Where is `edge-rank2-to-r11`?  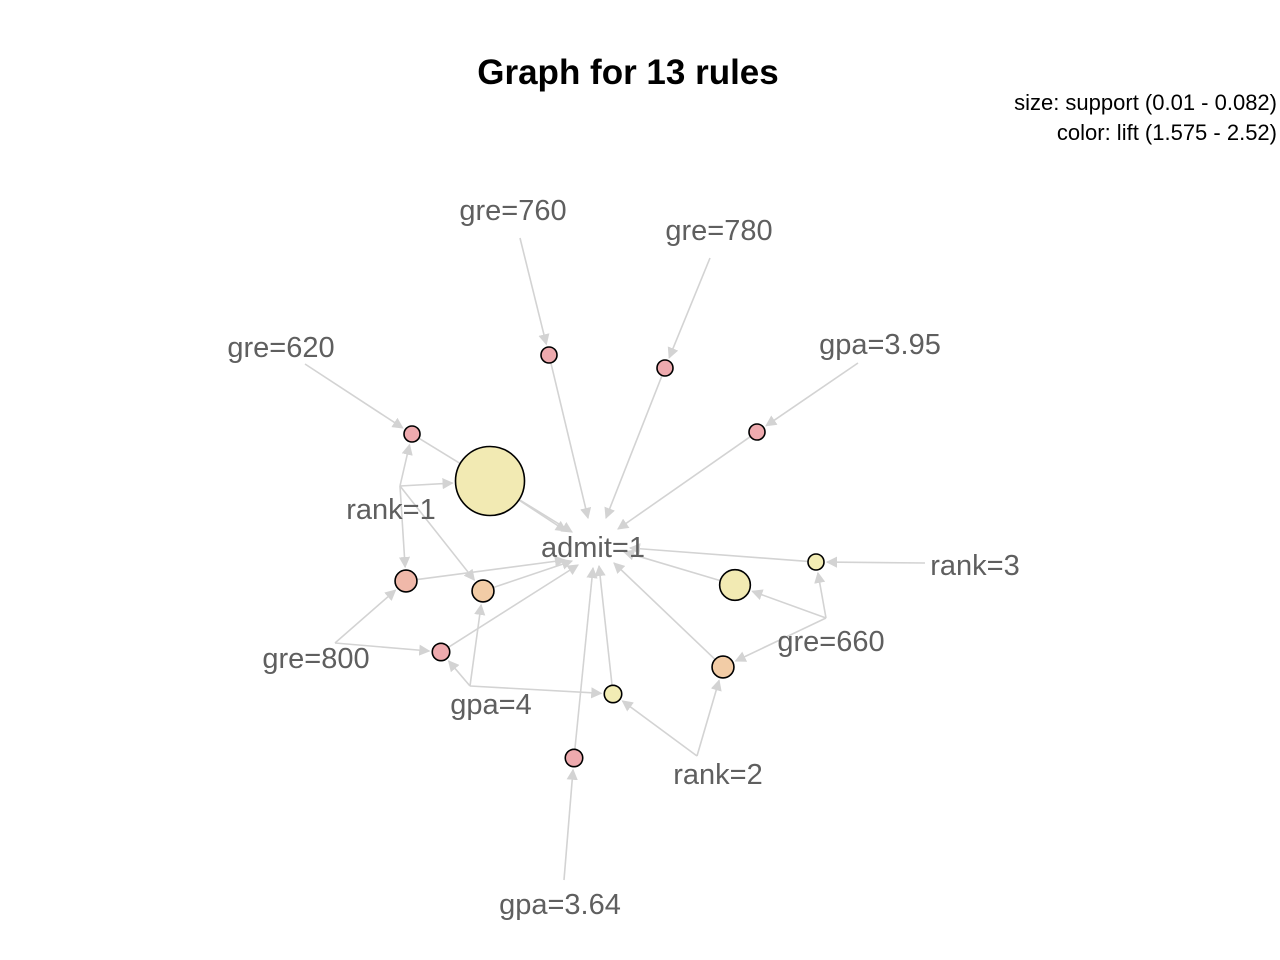 edge-rank2-to-r11 is located at coordinates (709, 718).